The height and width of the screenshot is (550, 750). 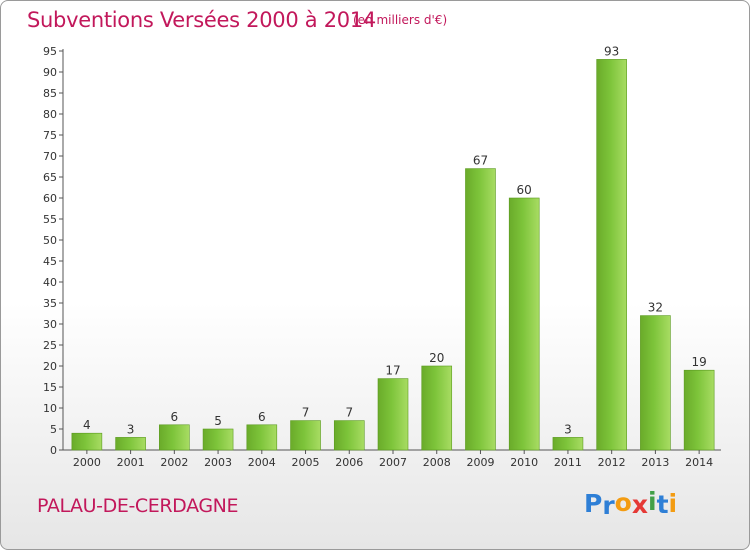 I want to click on y-tick-label: 95, so click(x=50, y=51).